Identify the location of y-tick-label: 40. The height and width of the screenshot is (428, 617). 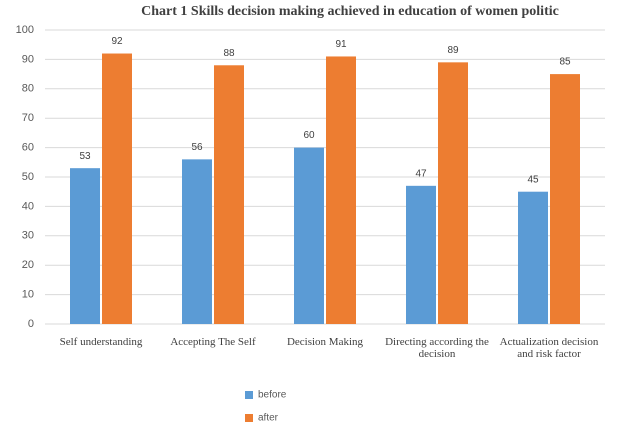
(28, 206).